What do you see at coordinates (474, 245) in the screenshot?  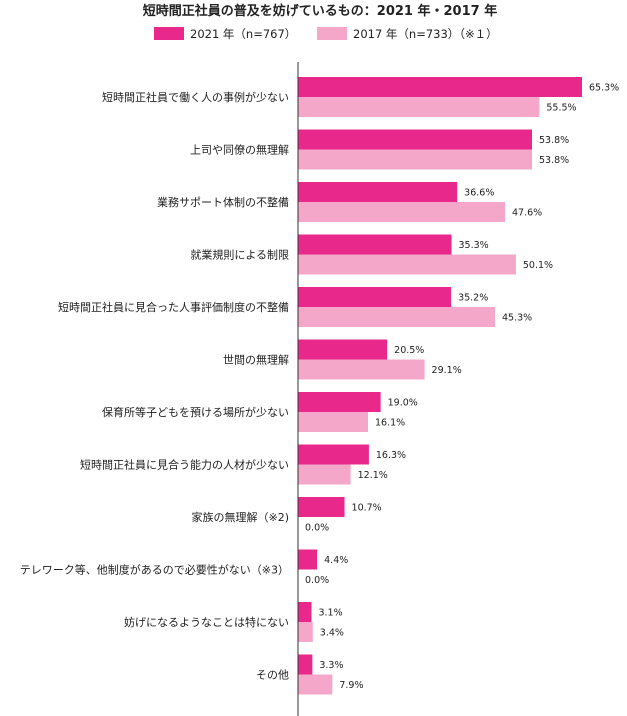 I see `data-label-2021: 35.3%` at bounding box center [474, 245].